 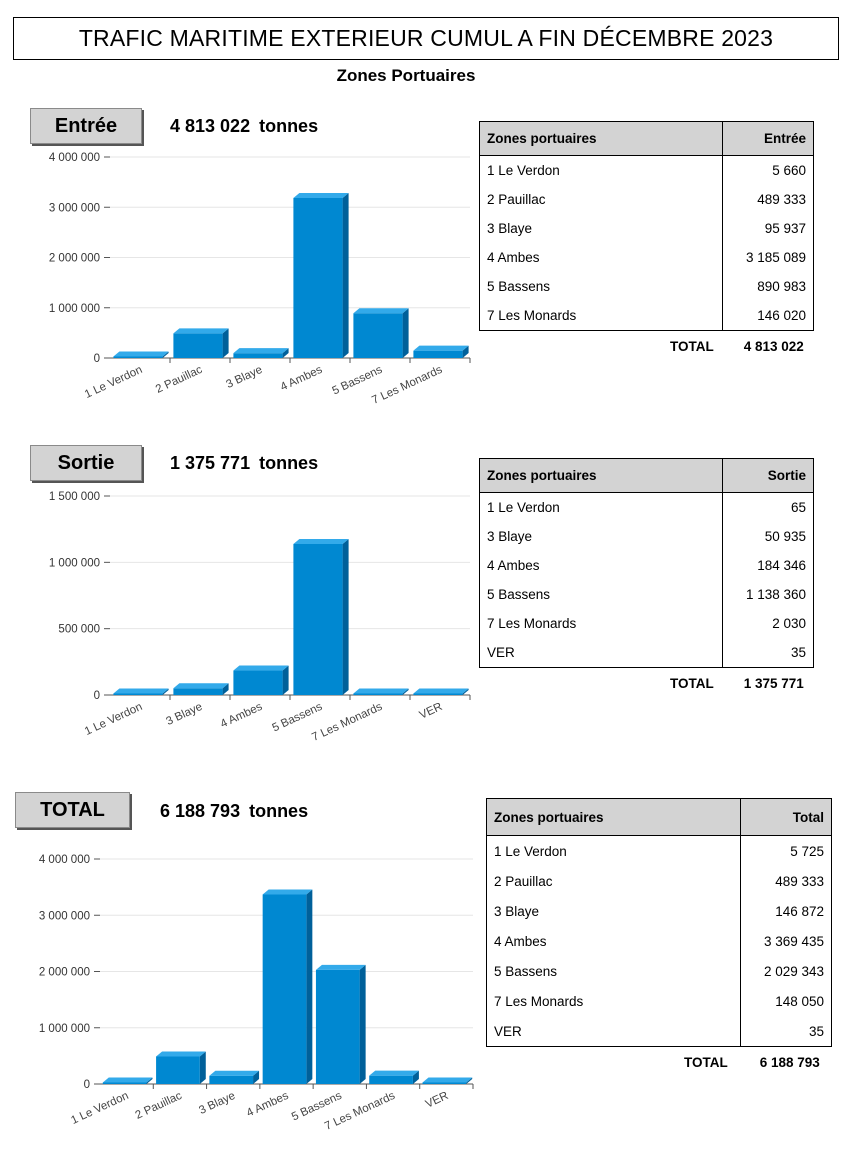 What do you see at coordinates (646, 623) in the screenshot?
I see `table-row: 7 Les Monards 2 030` at bounding box center [646, 623].